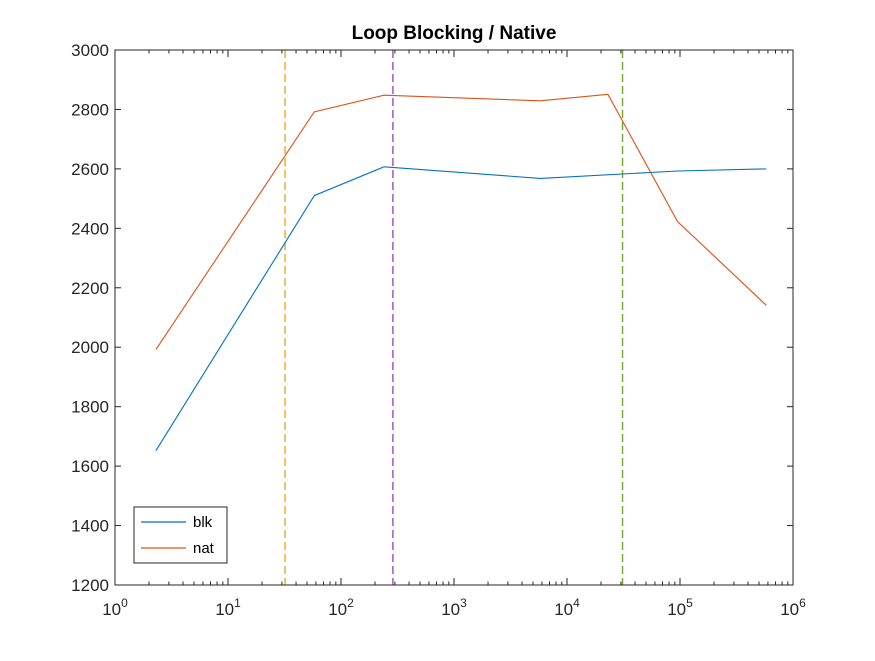 The height and width of the screenshot is (661, 875). I want to click on legend-label-nat: nat, so click(204, 548).